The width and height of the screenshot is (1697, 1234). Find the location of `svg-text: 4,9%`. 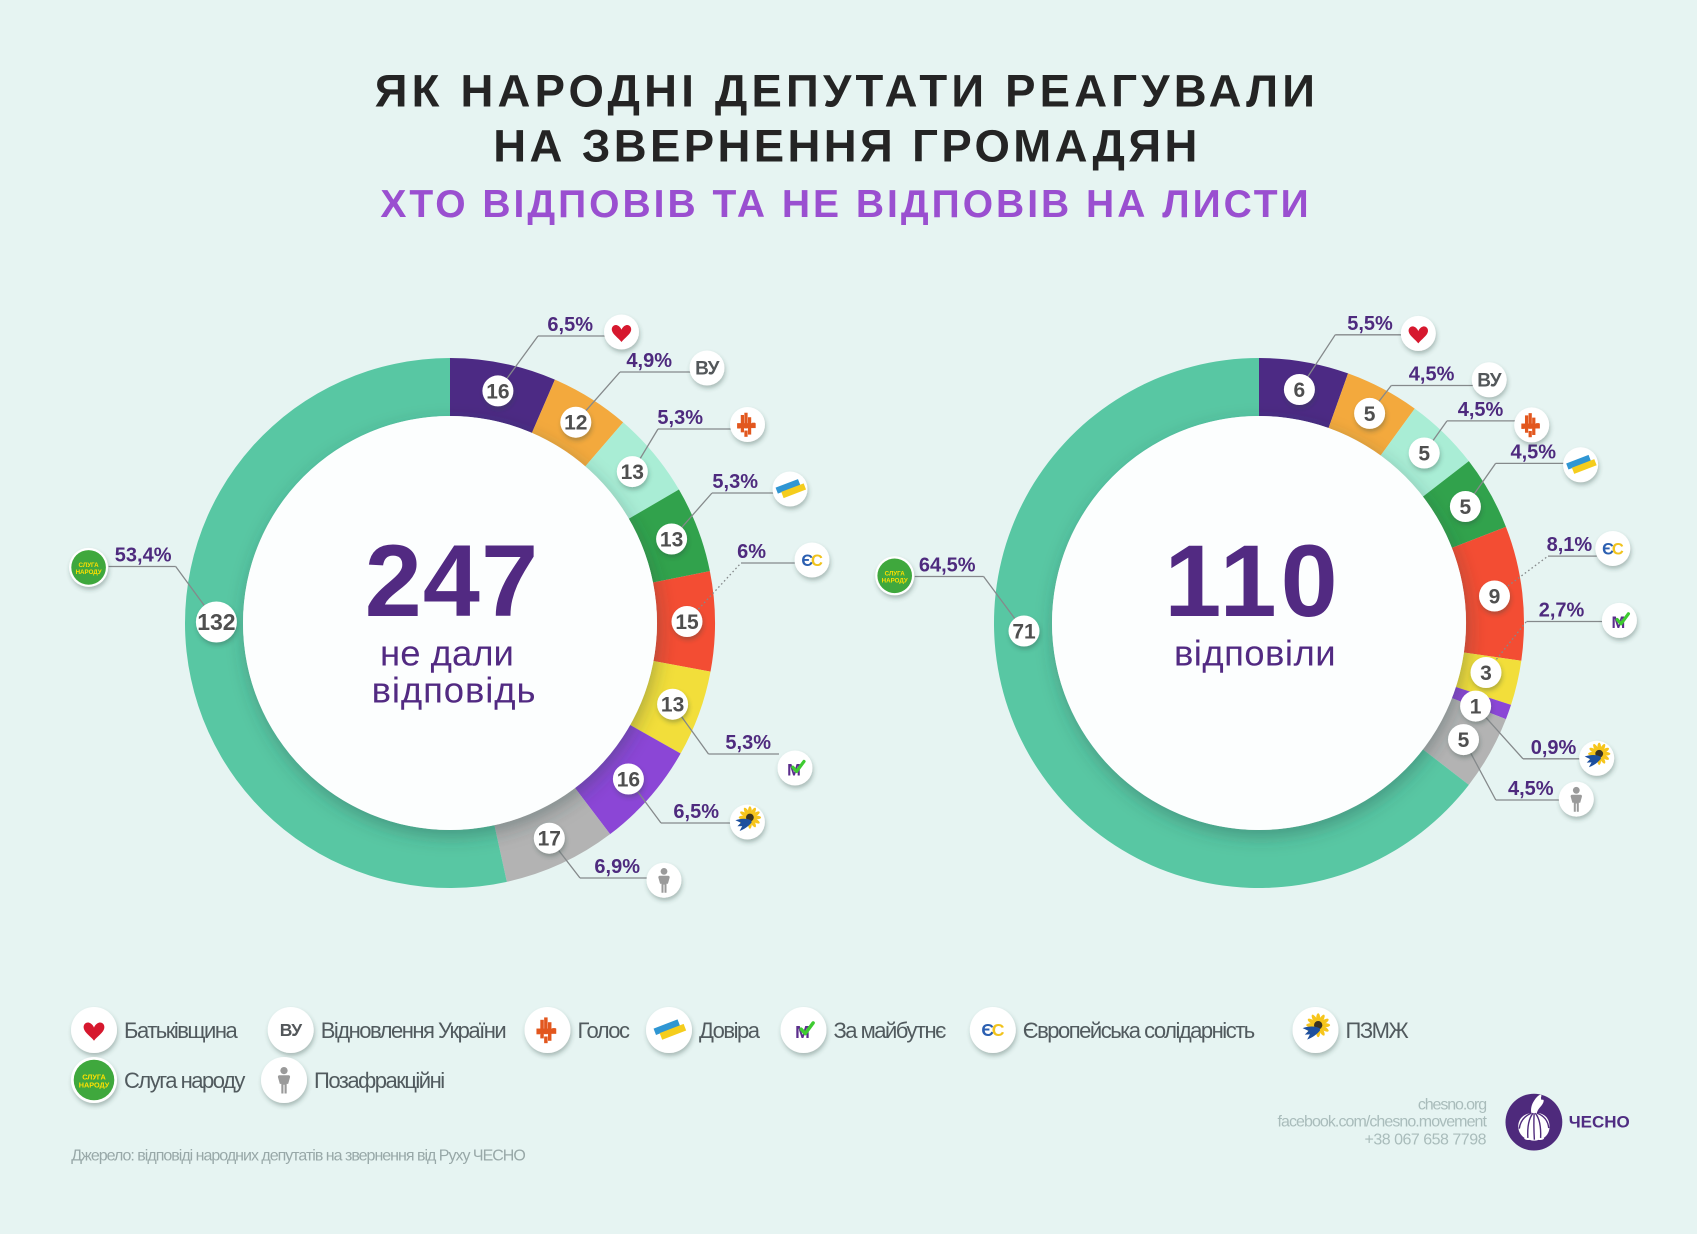

svg-text: 4,9% is located at coordinates (649, 361).